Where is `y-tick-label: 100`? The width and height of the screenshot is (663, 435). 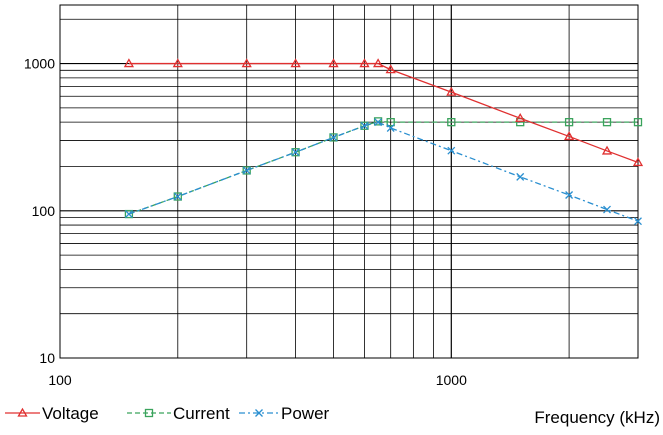 y-tick-label: 100 is located at coordinates (44, 211).